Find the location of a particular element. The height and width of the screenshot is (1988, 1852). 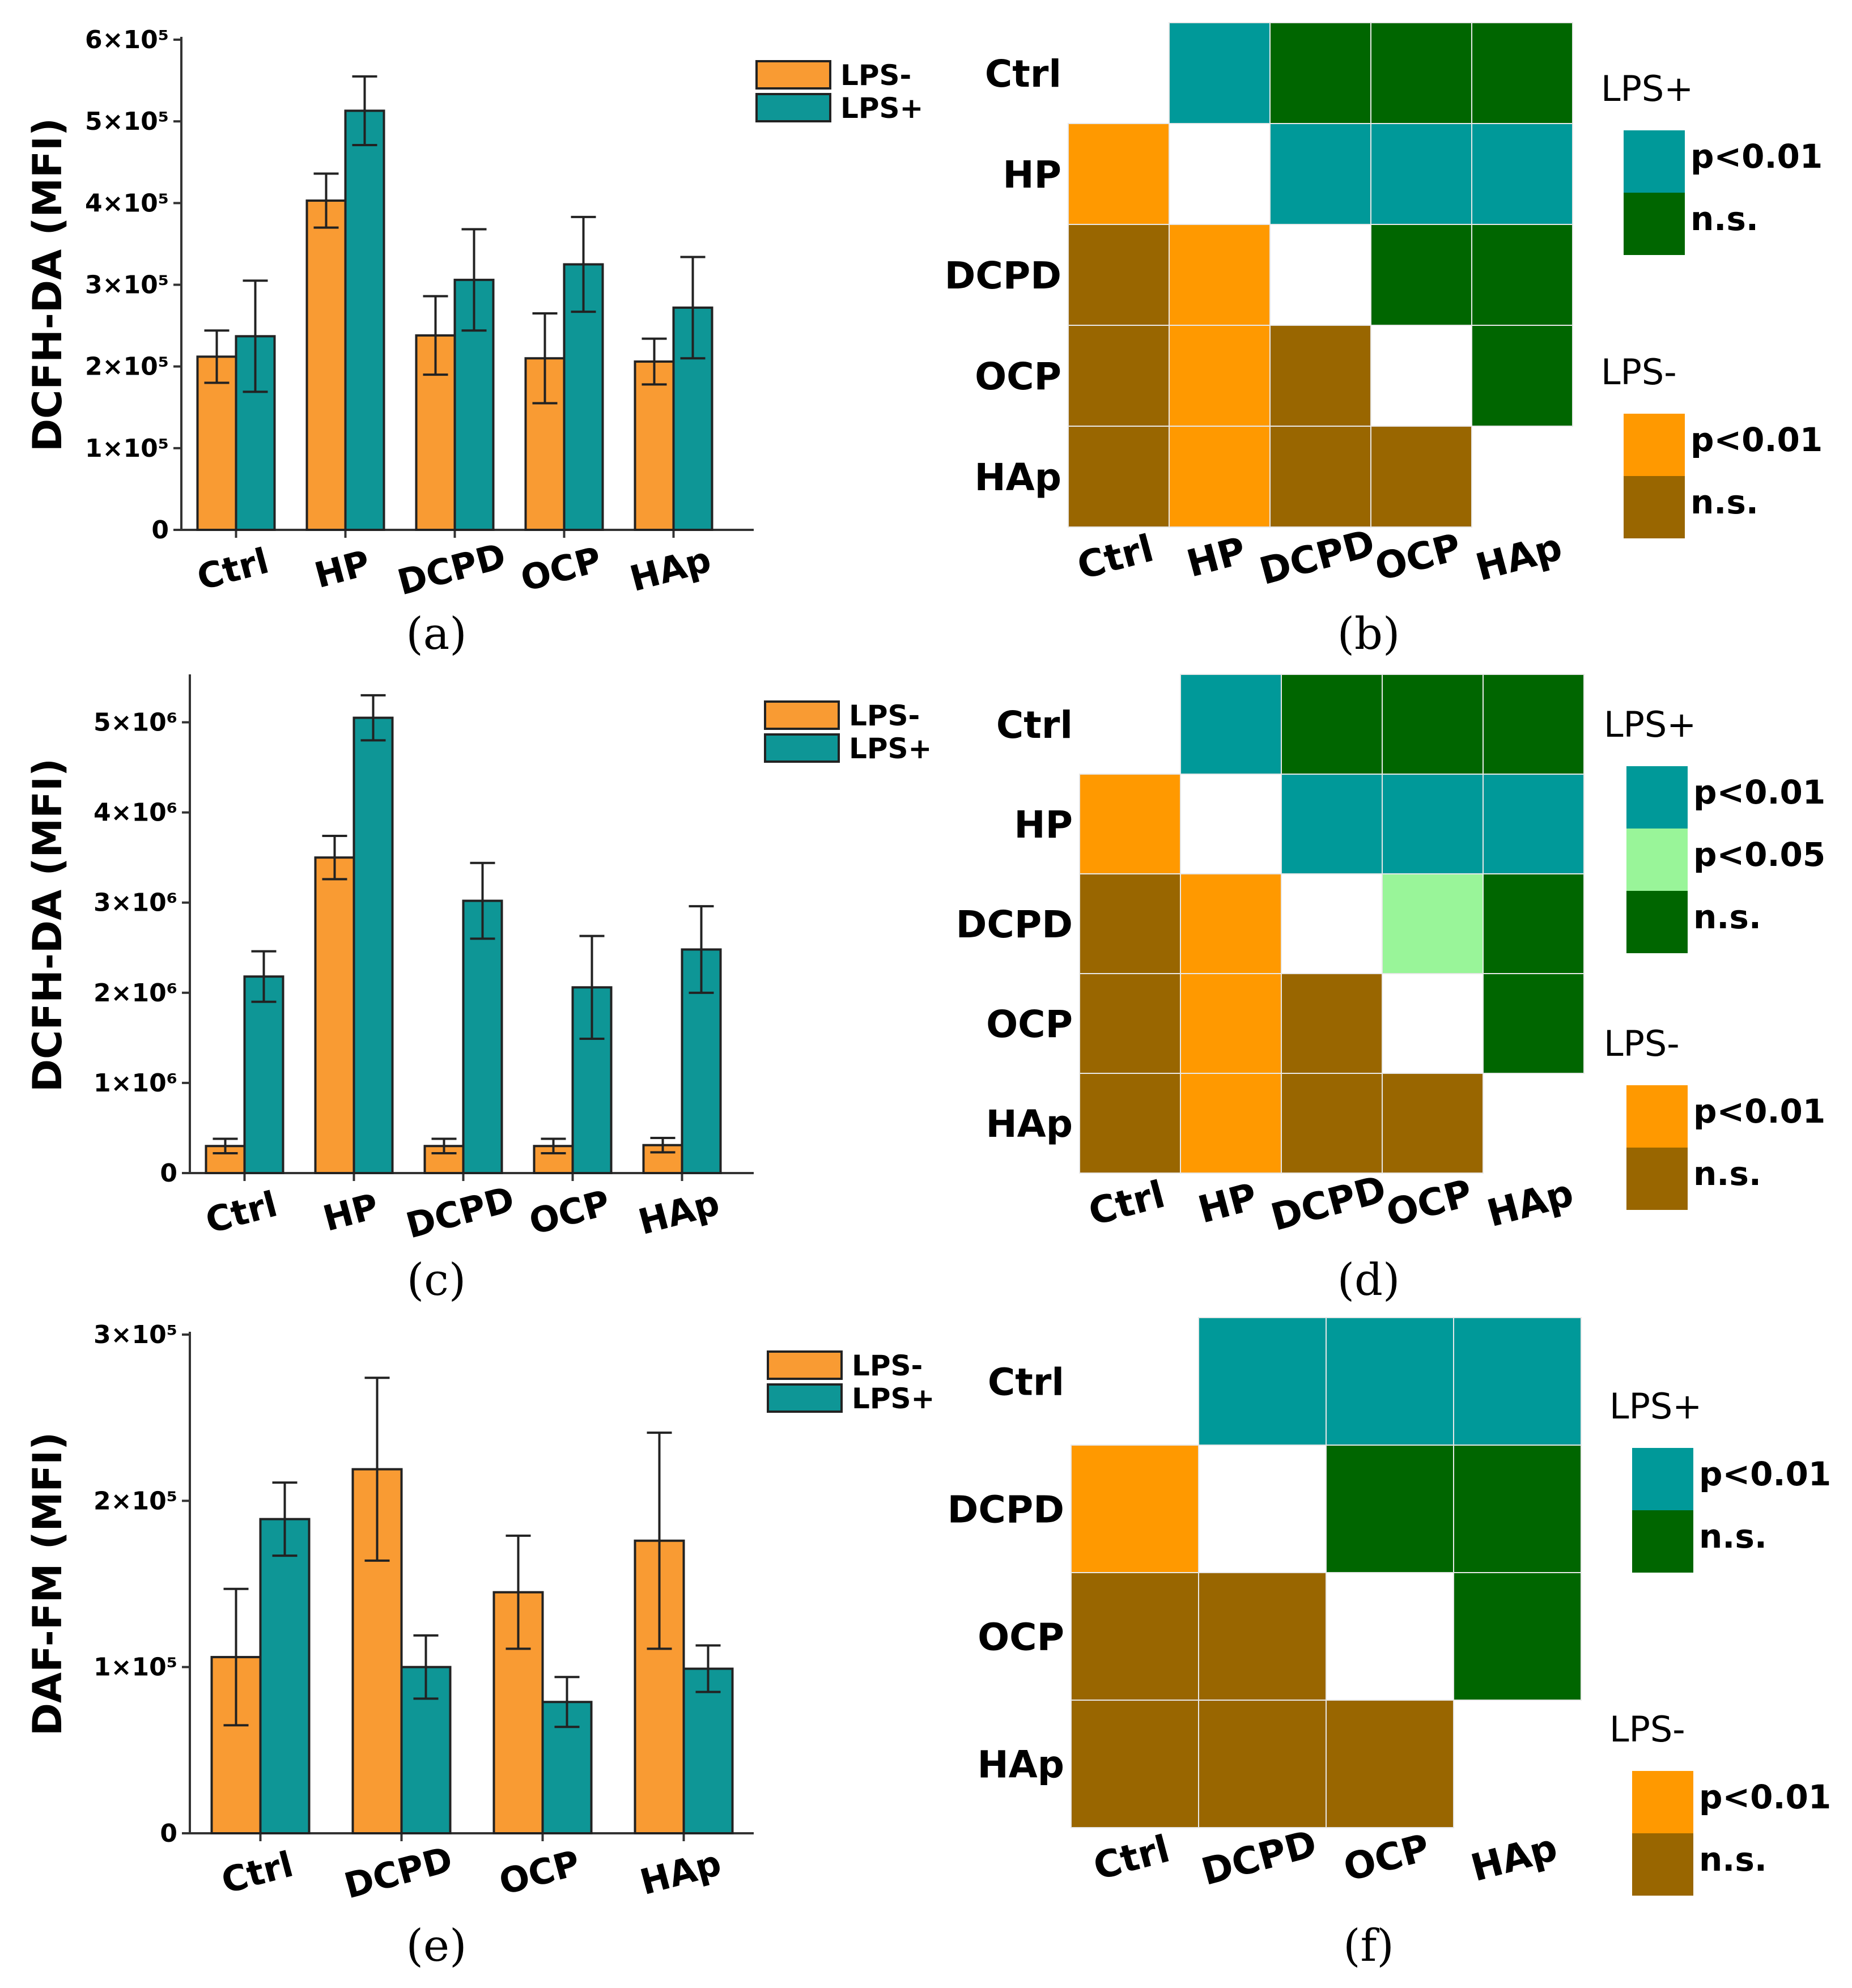

legend: LPS-LPS+ is located at coordinates (851, 1382).